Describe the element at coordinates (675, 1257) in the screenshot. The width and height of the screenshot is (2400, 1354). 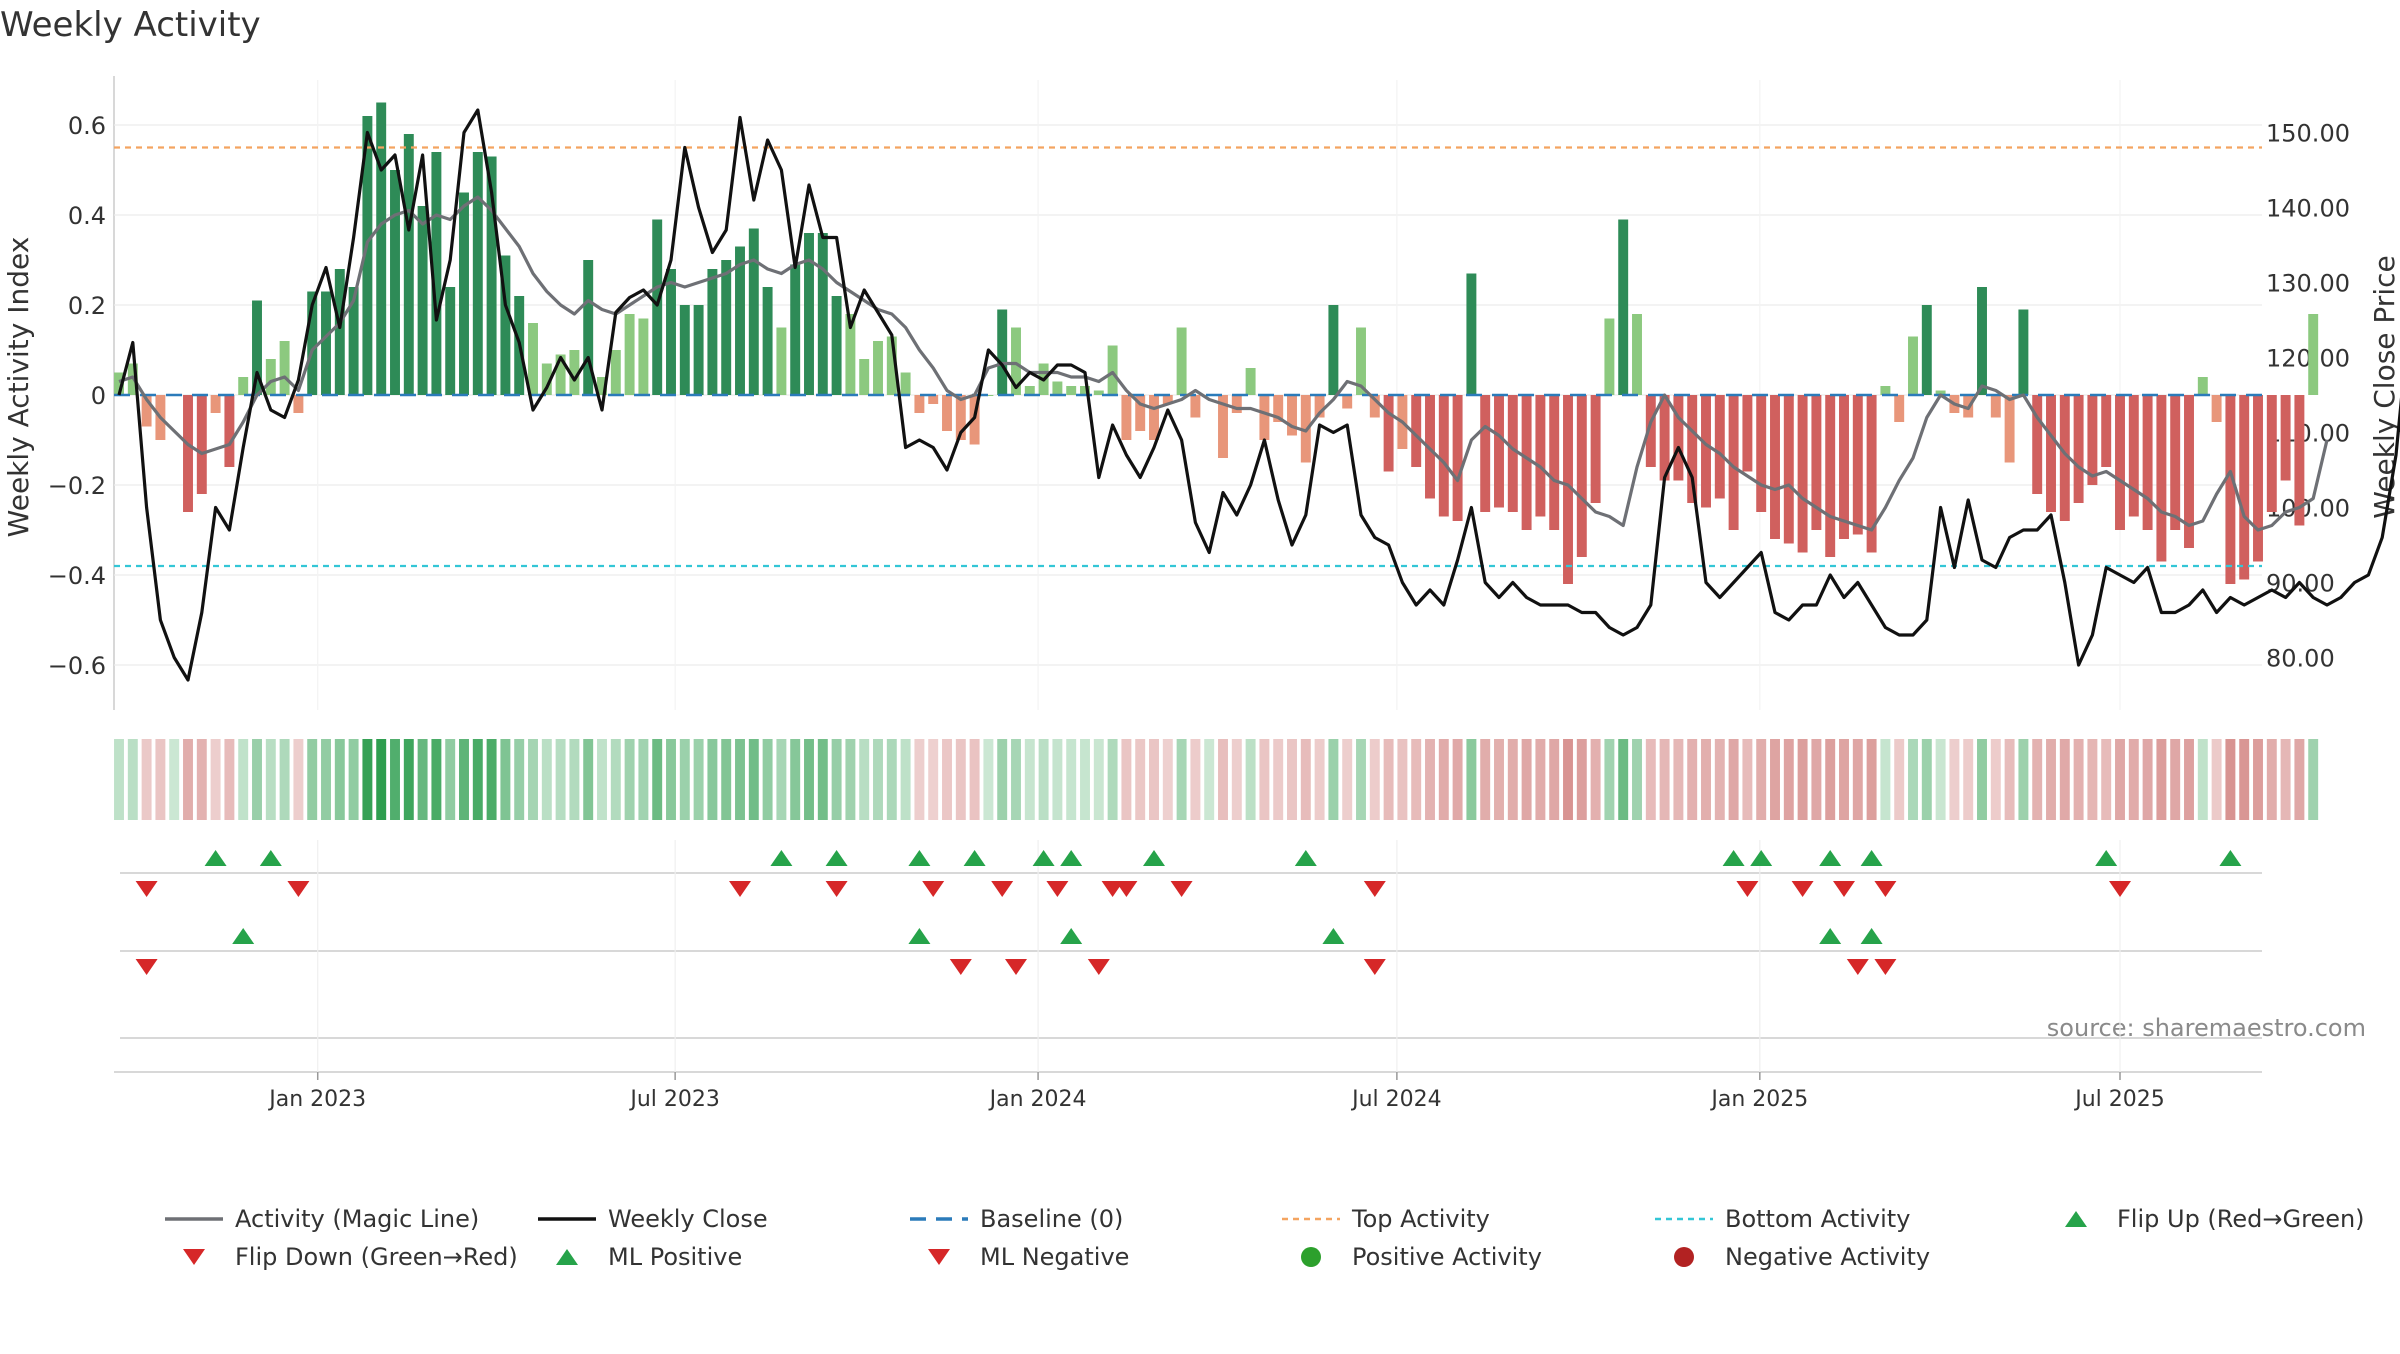
I see `legend-label: ML Positive` at that location.